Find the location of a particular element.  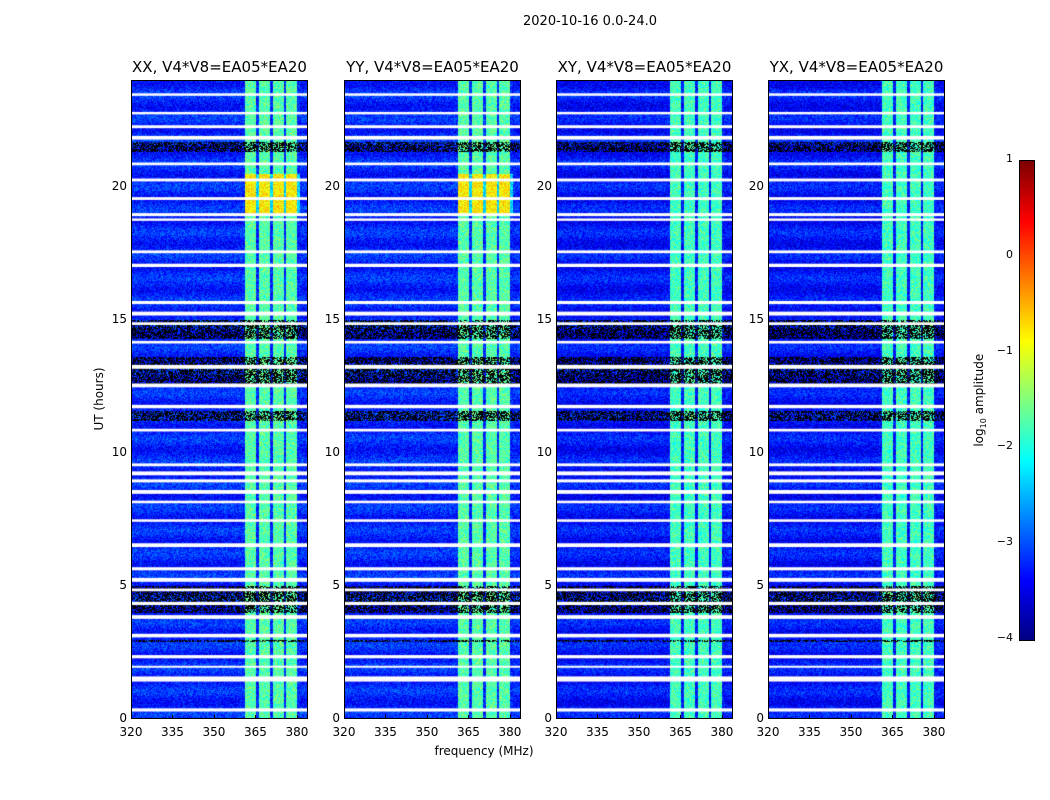

panel-title: XX, V4*V8=EA05*EA20 is located at coordinates (219, 67).